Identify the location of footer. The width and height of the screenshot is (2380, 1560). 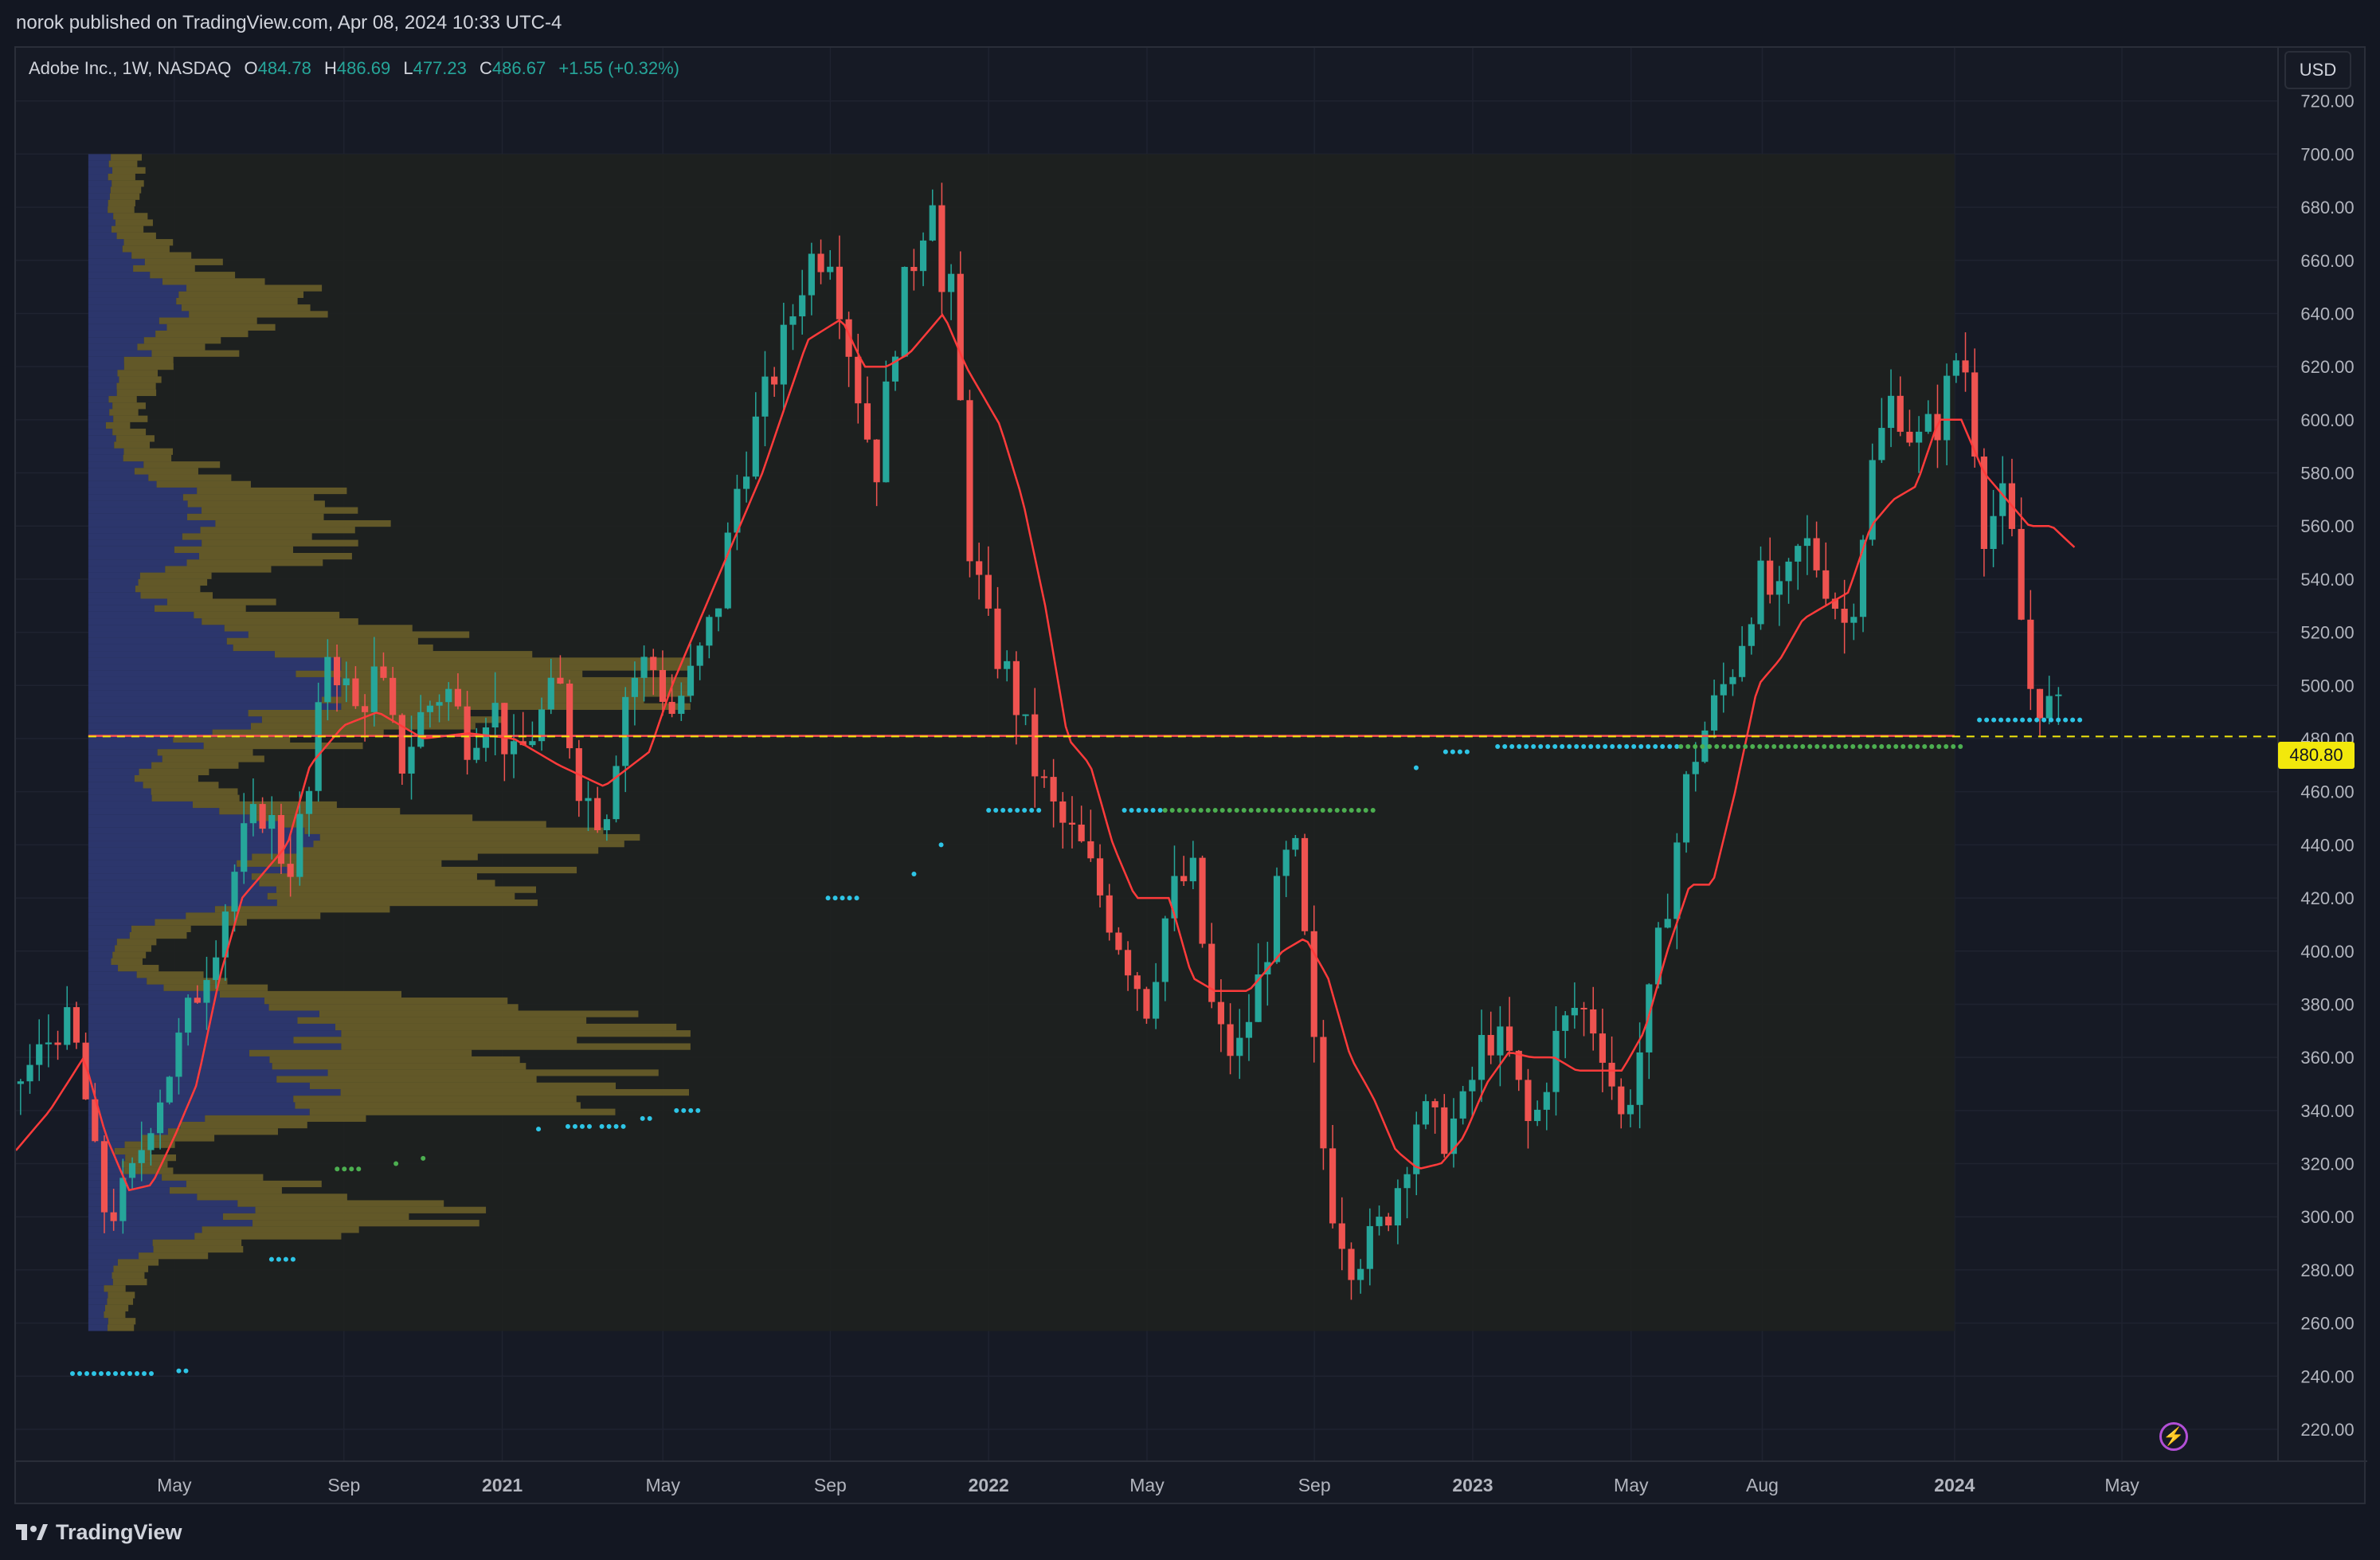
(1190, 1532).